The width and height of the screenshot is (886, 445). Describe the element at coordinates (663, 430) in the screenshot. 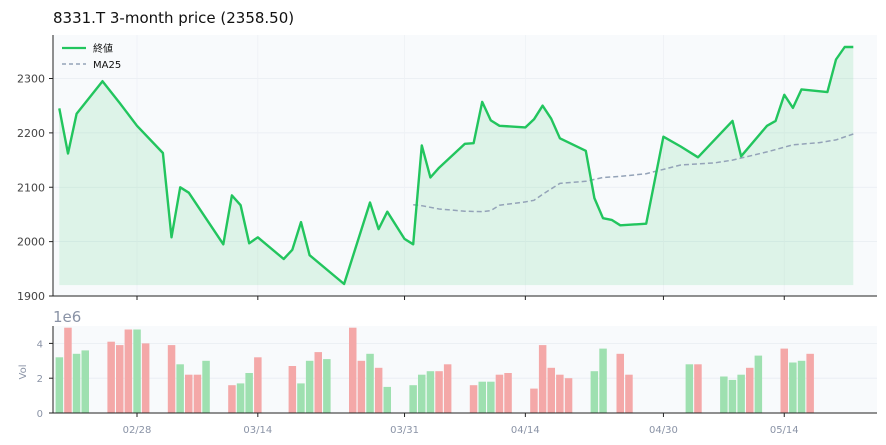

I see `volume-x-tick-label: 04/30` at that location.